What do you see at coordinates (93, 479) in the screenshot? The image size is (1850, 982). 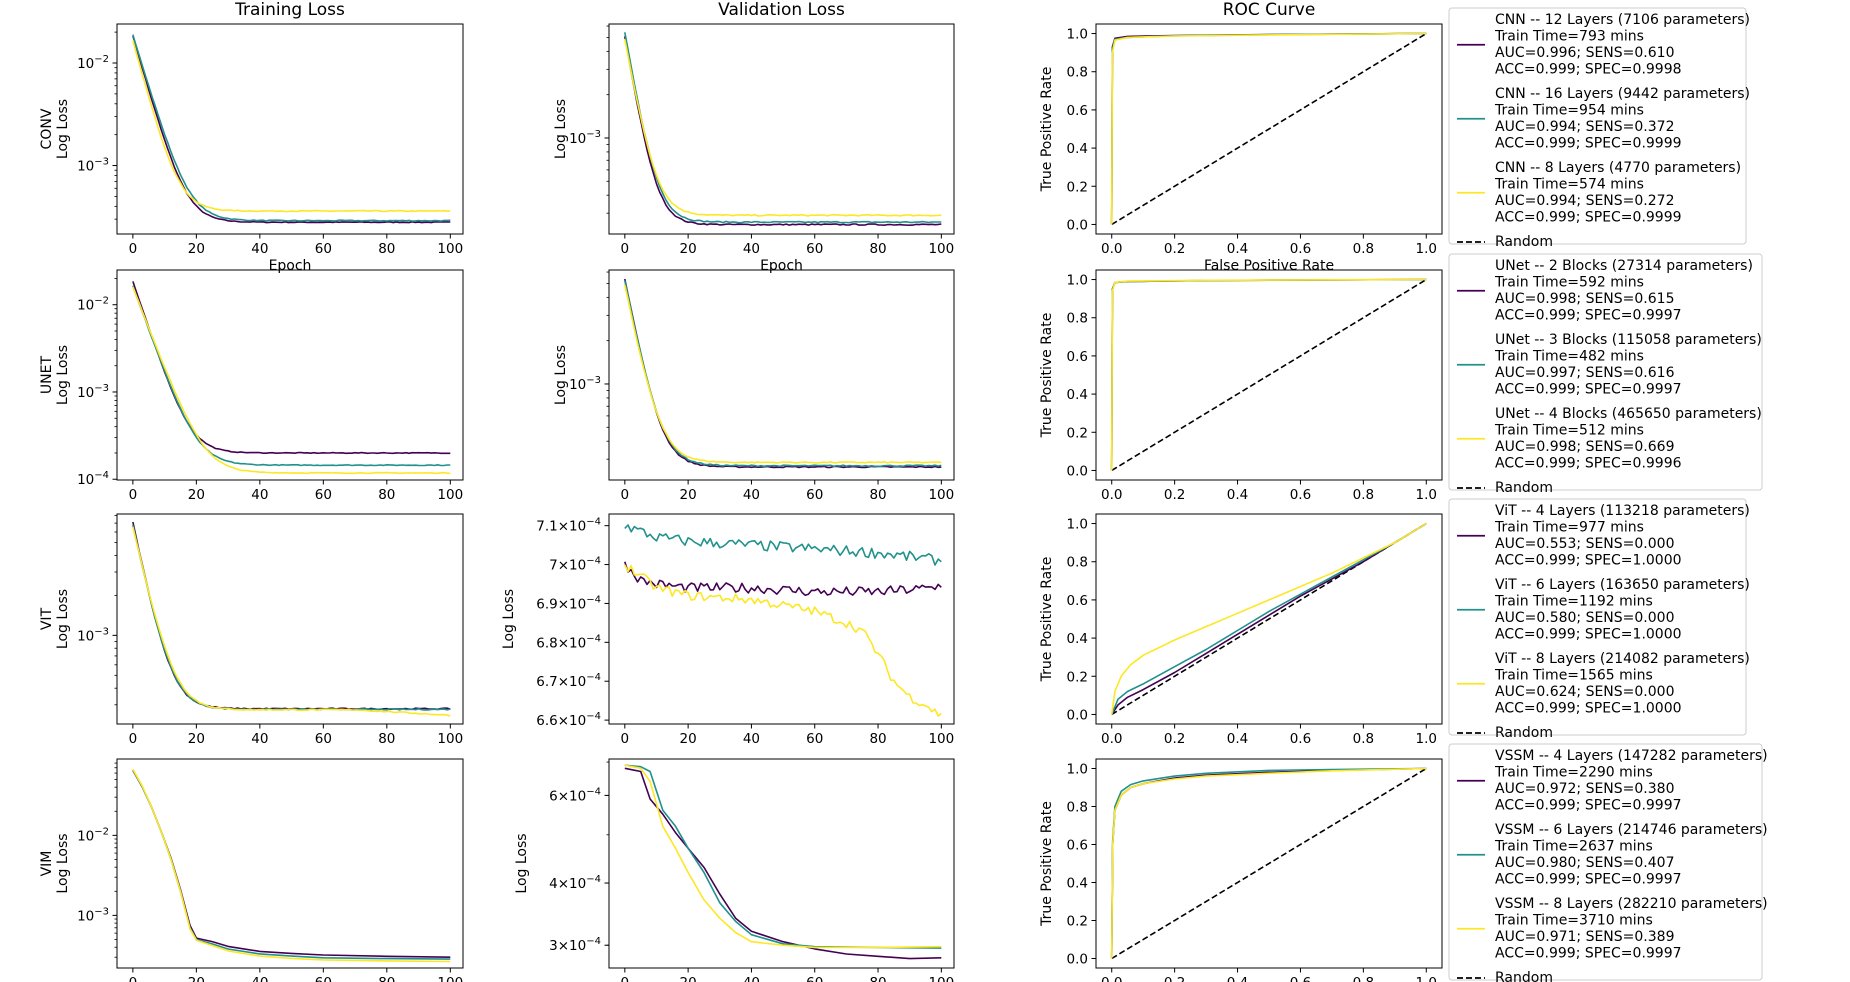 I see `y-tick-label: 10⁻⁴` at bounding box center [93, 479].